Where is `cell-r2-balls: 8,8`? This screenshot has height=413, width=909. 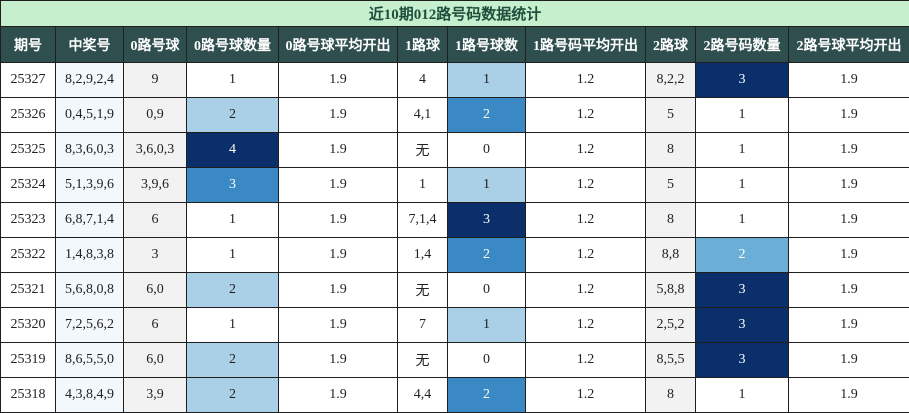 cell-r2-balls: 8,8 is located at coordinates (671, 255).